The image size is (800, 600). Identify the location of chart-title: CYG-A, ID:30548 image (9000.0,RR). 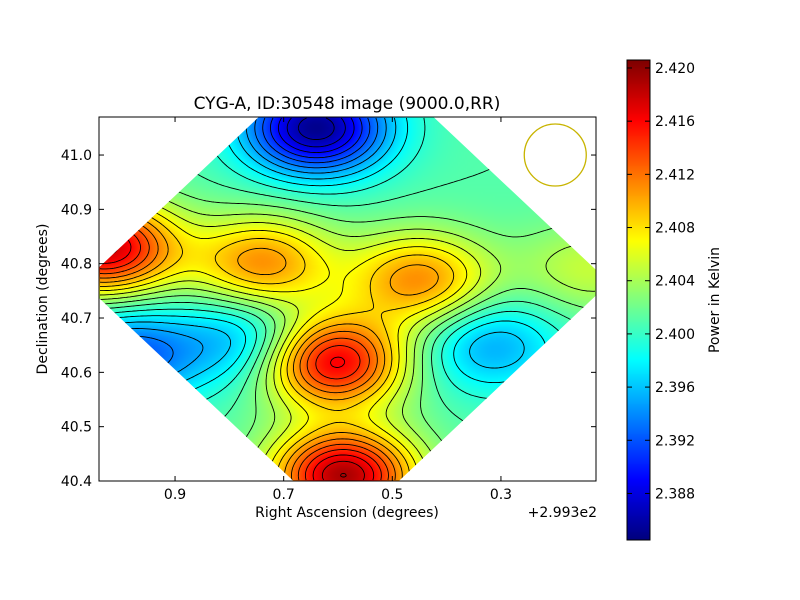
(347, 104).